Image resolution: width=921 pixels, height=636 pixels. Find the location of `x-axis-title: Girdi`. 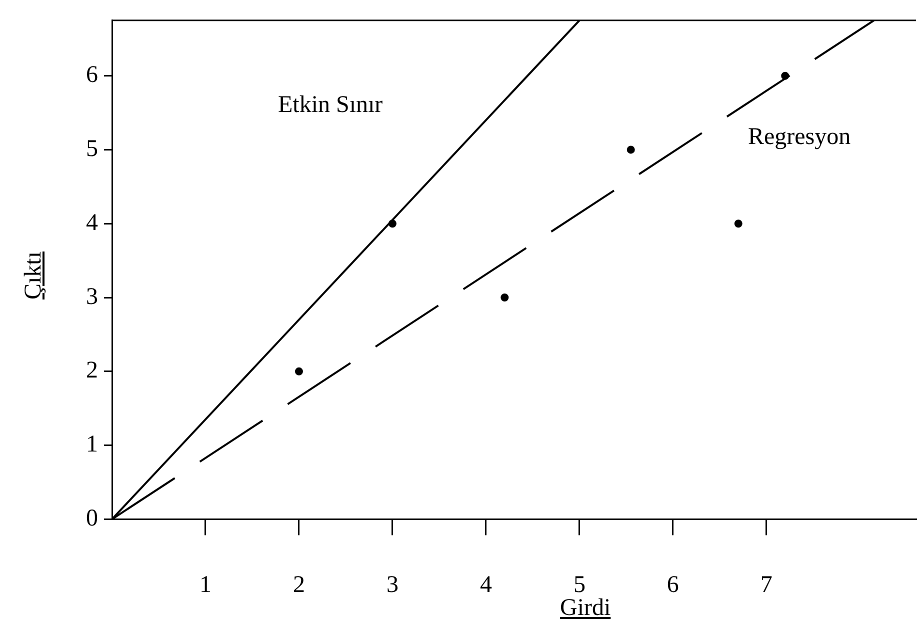

x-axis-title: Girdi is located at coordinates (585, 608).